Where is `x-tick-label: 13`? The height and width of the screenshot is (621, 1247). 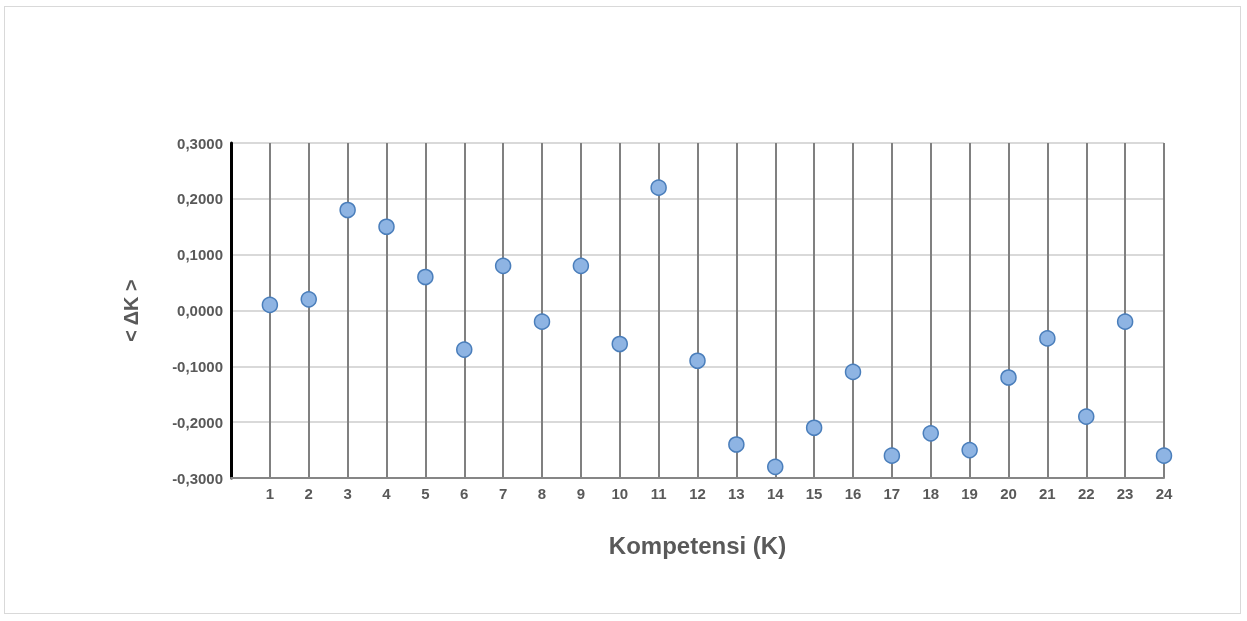 x-tick-label: 13 is located at coordinates (736, 493).